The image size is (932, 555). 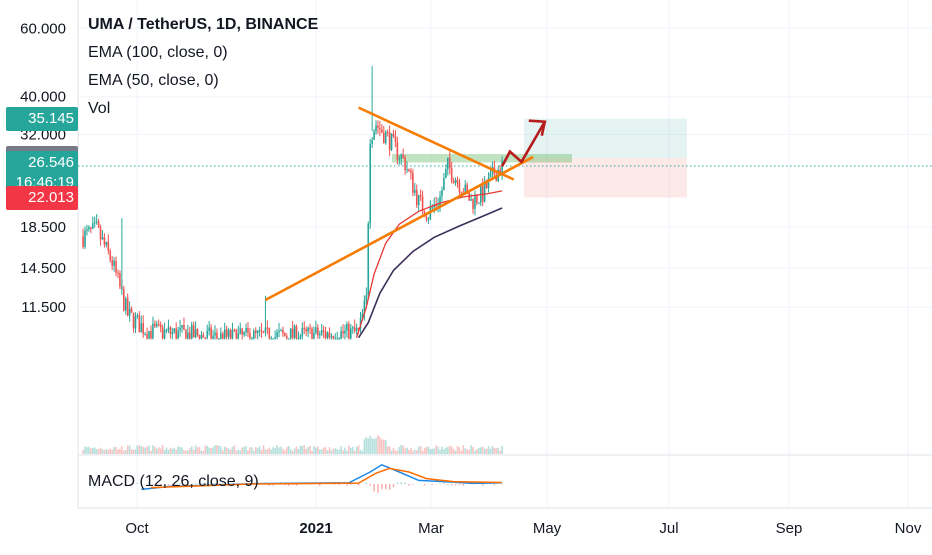 What do you see at coordinates (42, 198) in the screenshot?
I see `stop-price-badge: 22.013` at bounding box center [42, 198].